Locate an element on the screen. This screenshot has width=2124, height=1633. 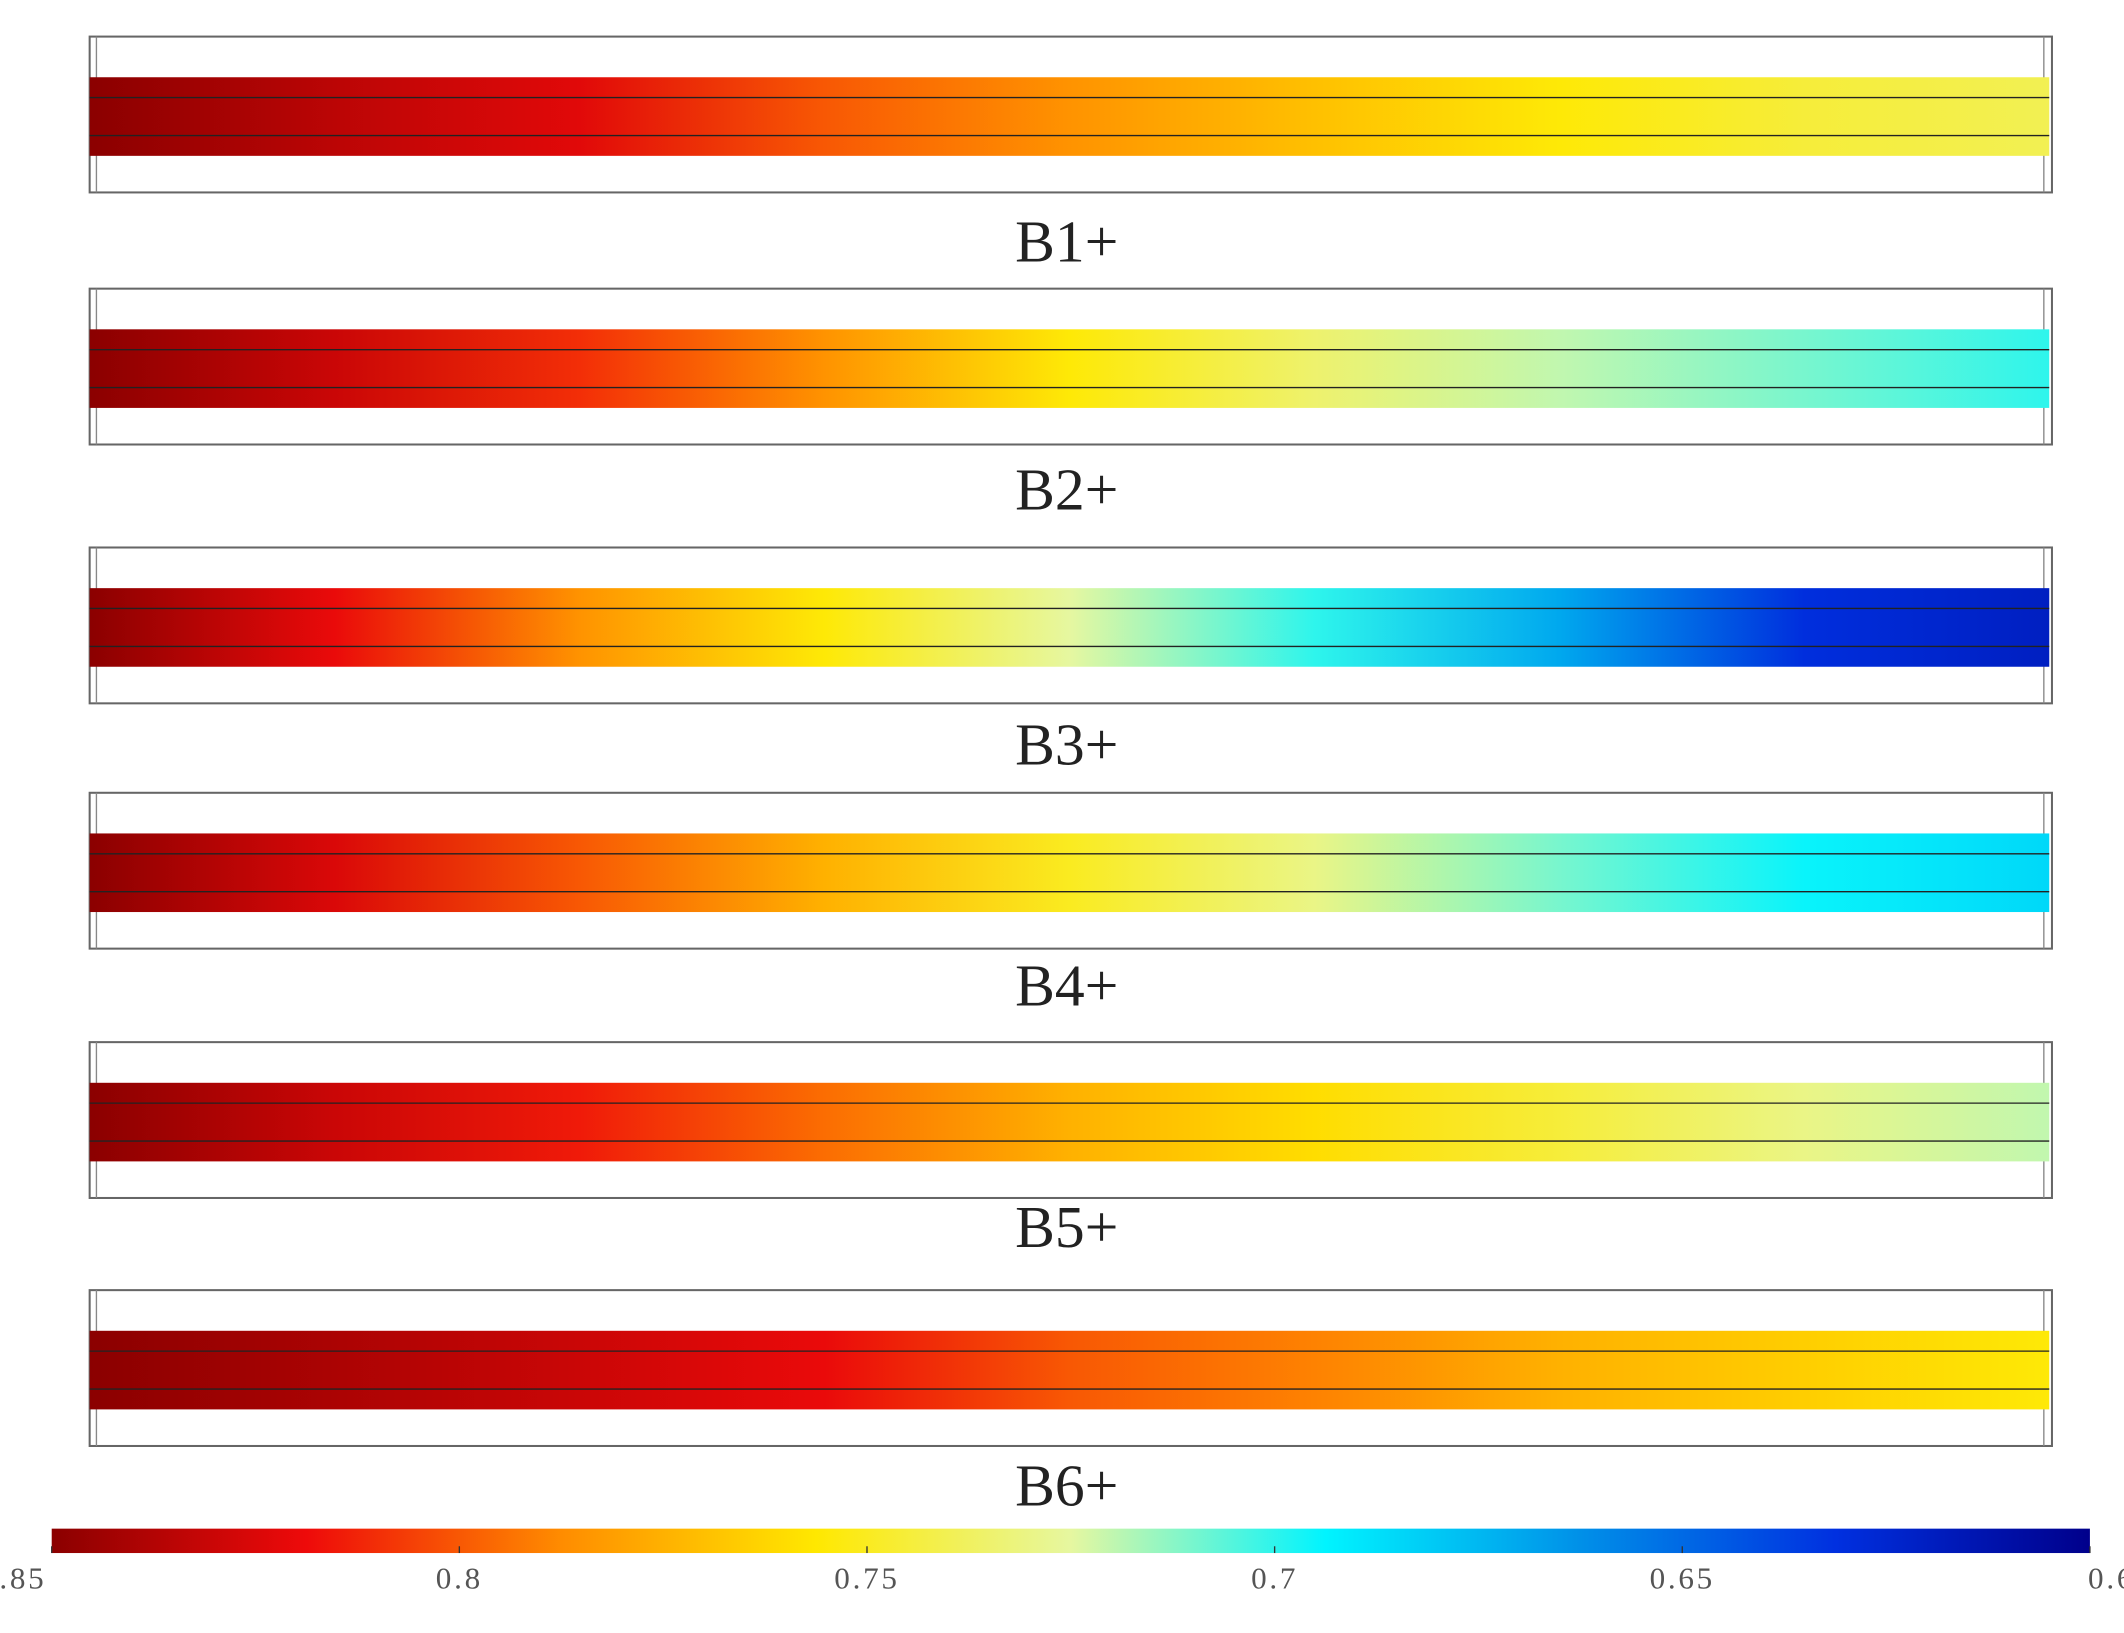
panel-label: B4+ is located at coordinates (1066, 986).